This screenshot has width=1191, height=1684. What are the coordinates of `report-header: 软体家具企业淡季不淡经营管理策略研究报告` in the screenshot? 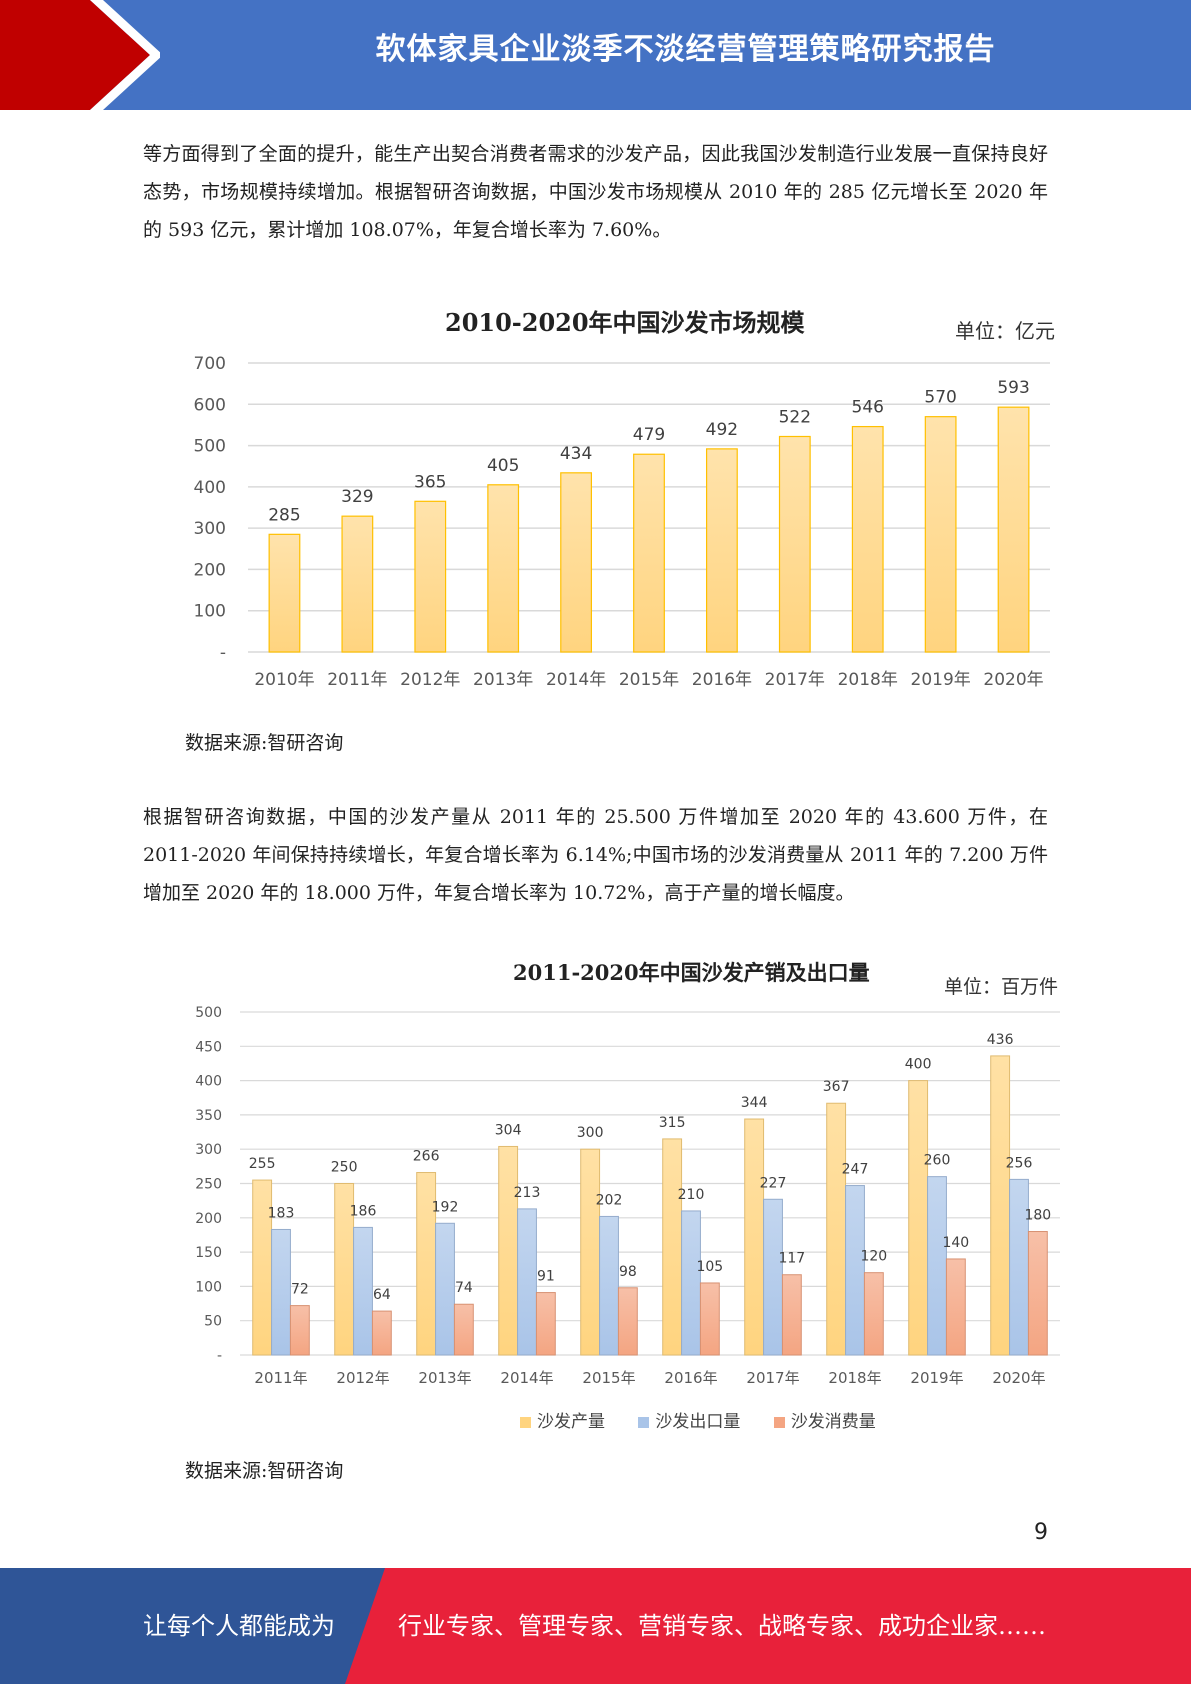 It's located at (595, 55).